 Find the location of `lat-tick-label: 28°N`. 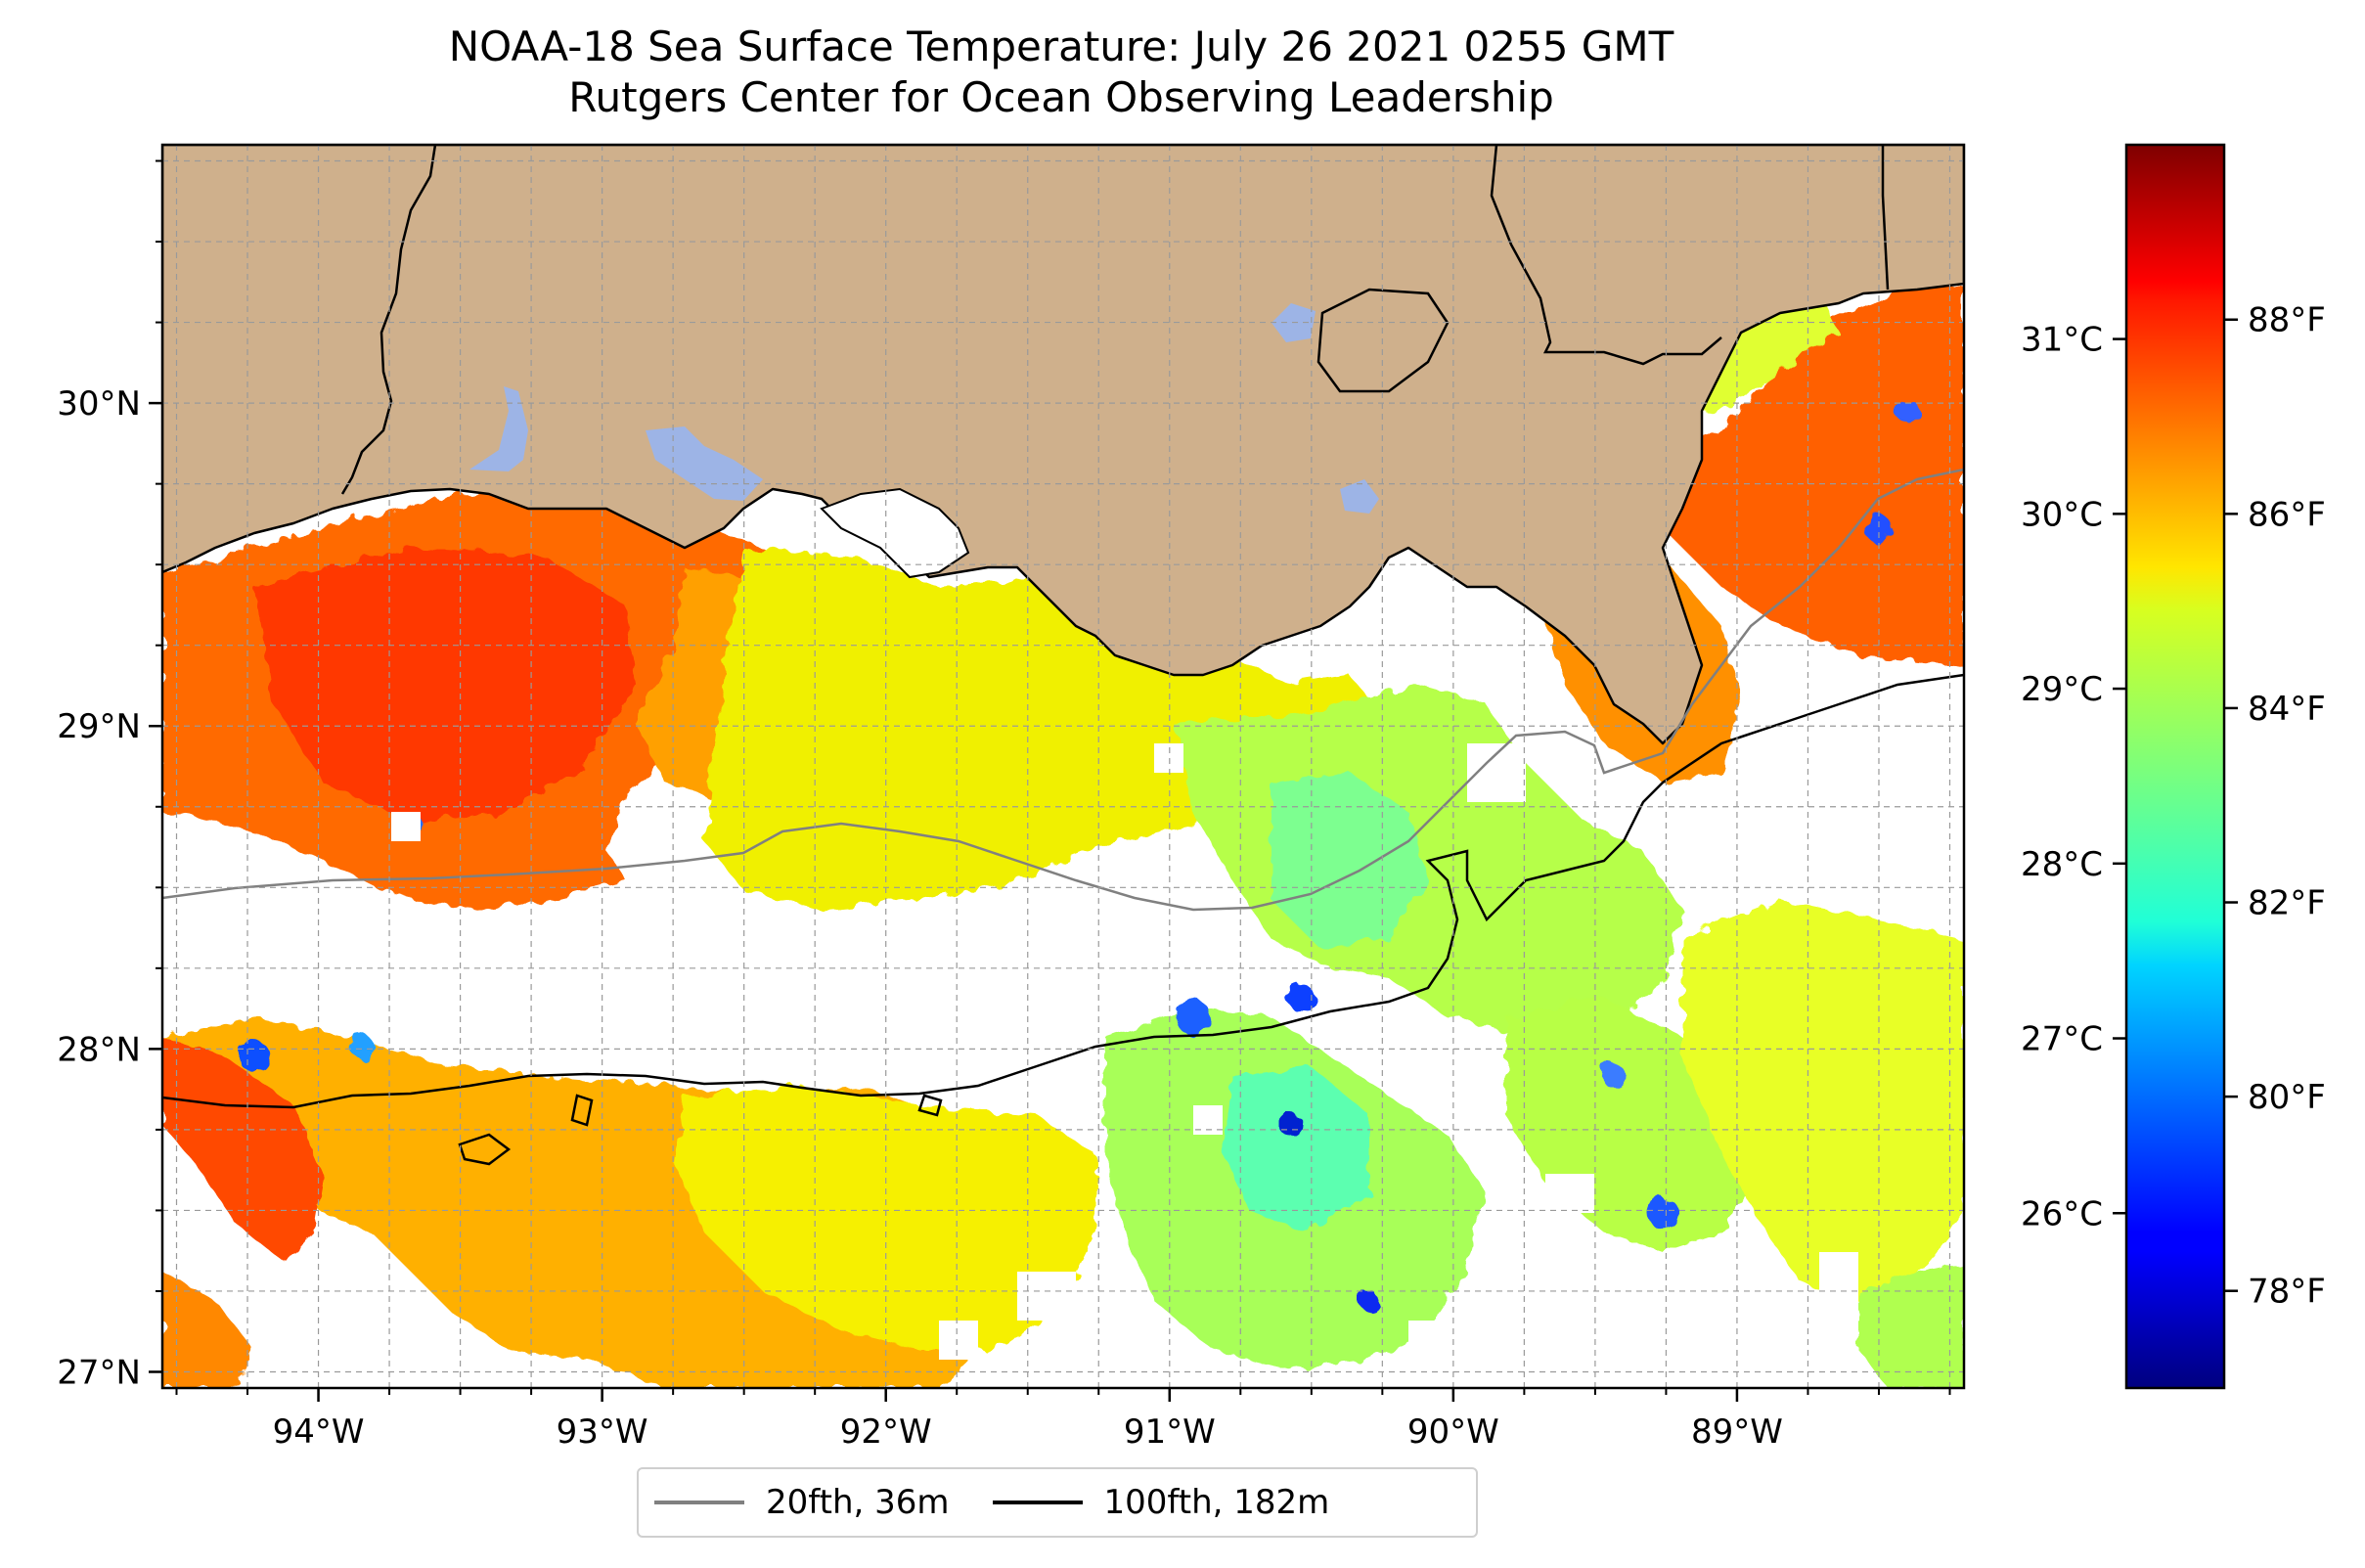

lat-tick-label: 28°N is located at coordinates (99, 1049).